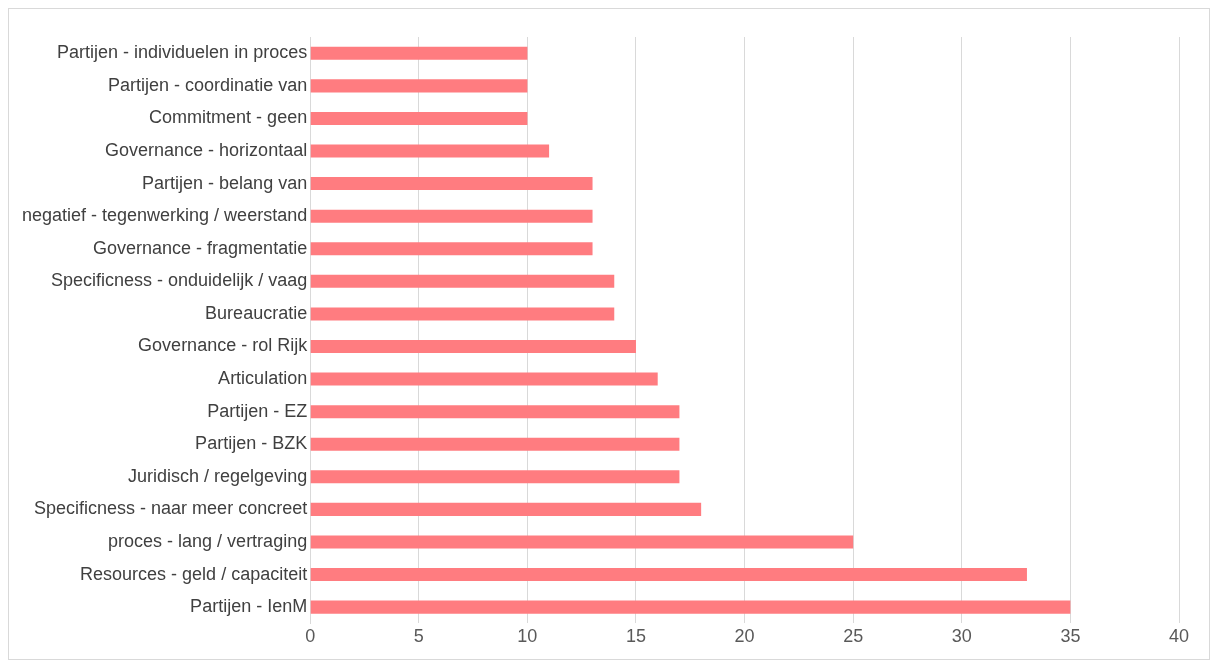 The height and width of the screenshot is (664, 1214). Describe the element at coordinates (256, 312) in the screenshot. I see `y-tick-label: Bureaucratie` at that location.